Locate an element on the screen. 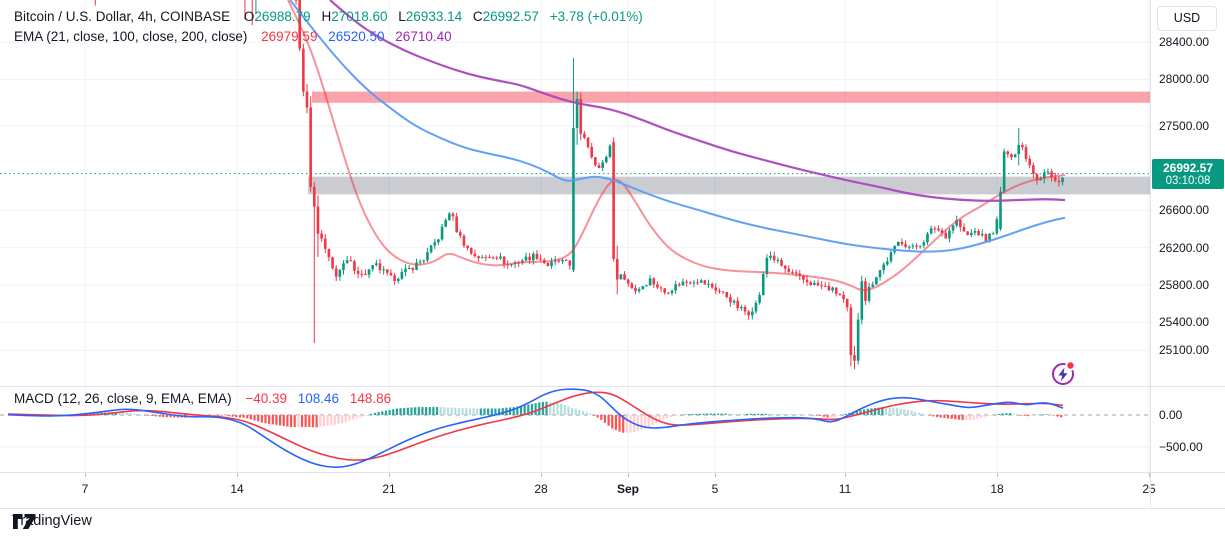 The image size is (1225, 542). macd-histogram-value: −40.39 is located at coordinates (266, 398).